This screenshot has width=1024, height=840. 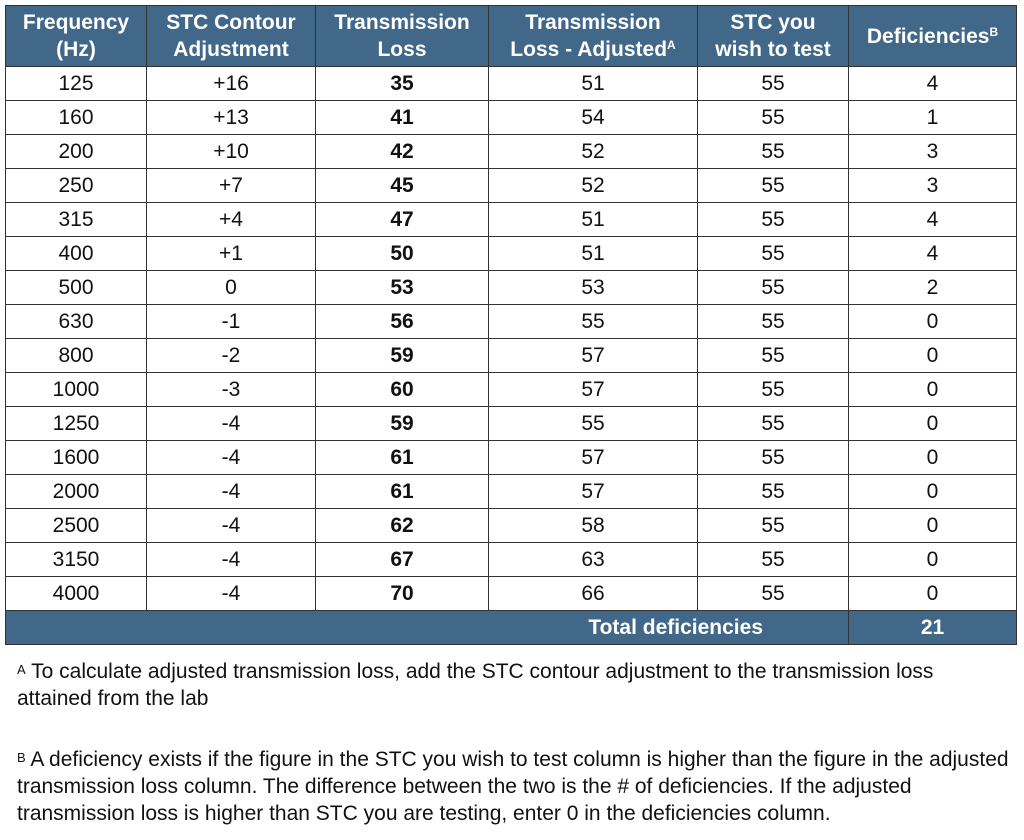 What do you see at coordinates (76, 151) in the screenshot?
I see `table-cell: 200` at bounding box center [76, 151].